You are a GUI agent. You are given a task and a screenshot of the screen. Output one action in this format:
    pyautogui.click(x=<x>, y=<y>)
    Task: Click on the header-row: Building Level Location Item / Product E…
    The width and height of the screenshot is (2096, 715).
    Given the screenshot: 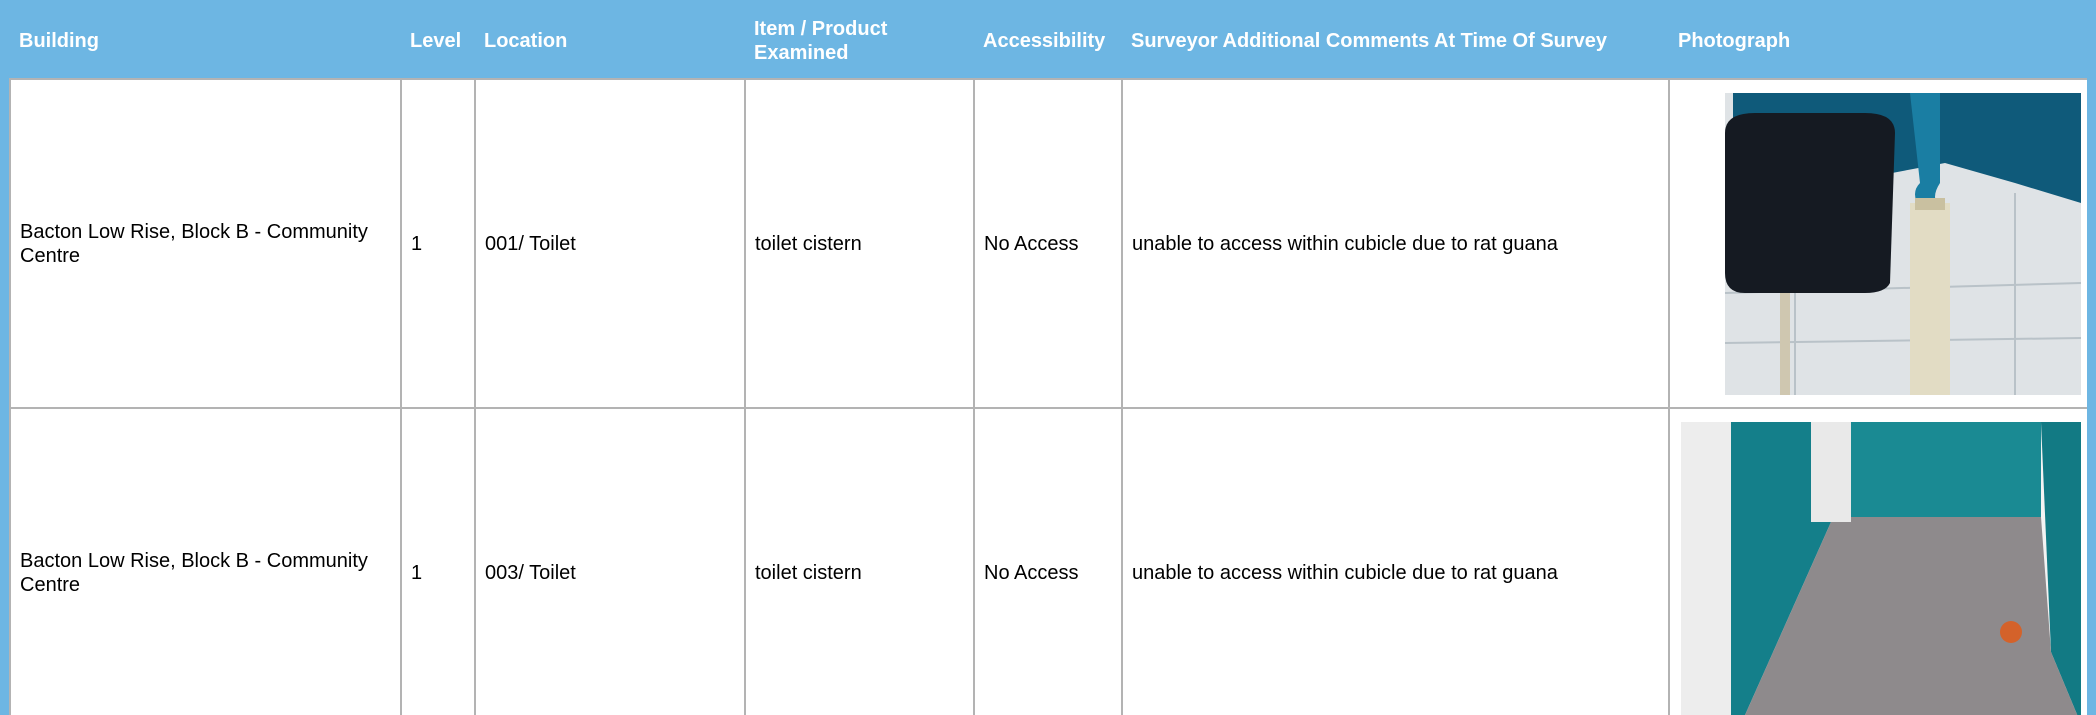 What is the action you would take?
    pyautogui.click(x=1048, y=41)
    